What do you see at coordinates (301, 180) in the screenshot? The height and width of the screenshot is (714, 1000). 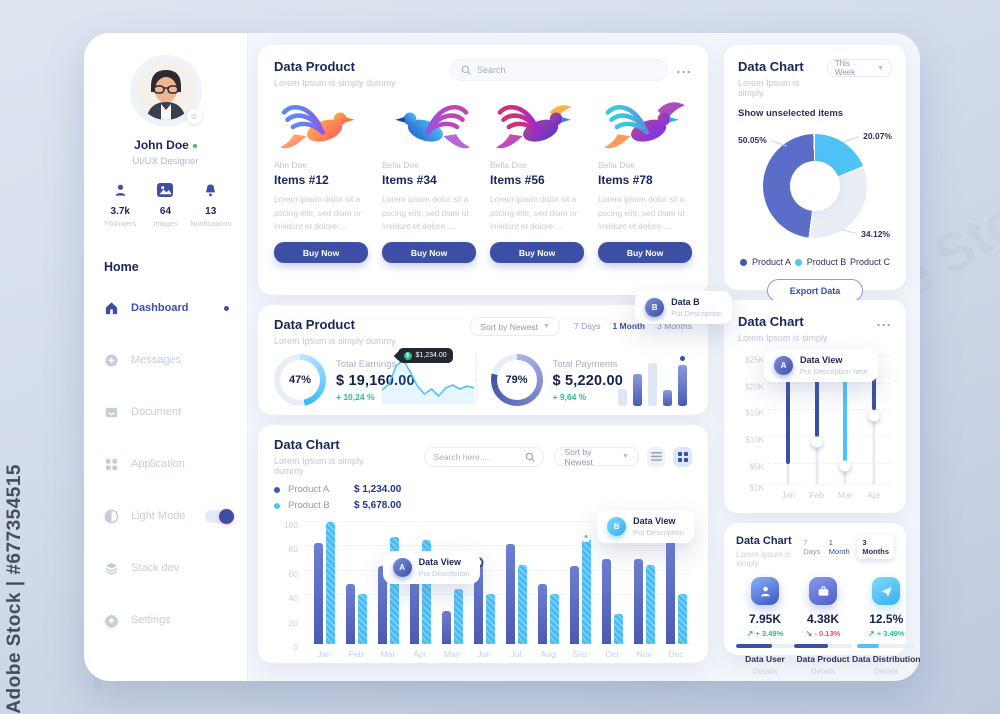 I see `product-name: Items #12` at bounding box center [301, 180].